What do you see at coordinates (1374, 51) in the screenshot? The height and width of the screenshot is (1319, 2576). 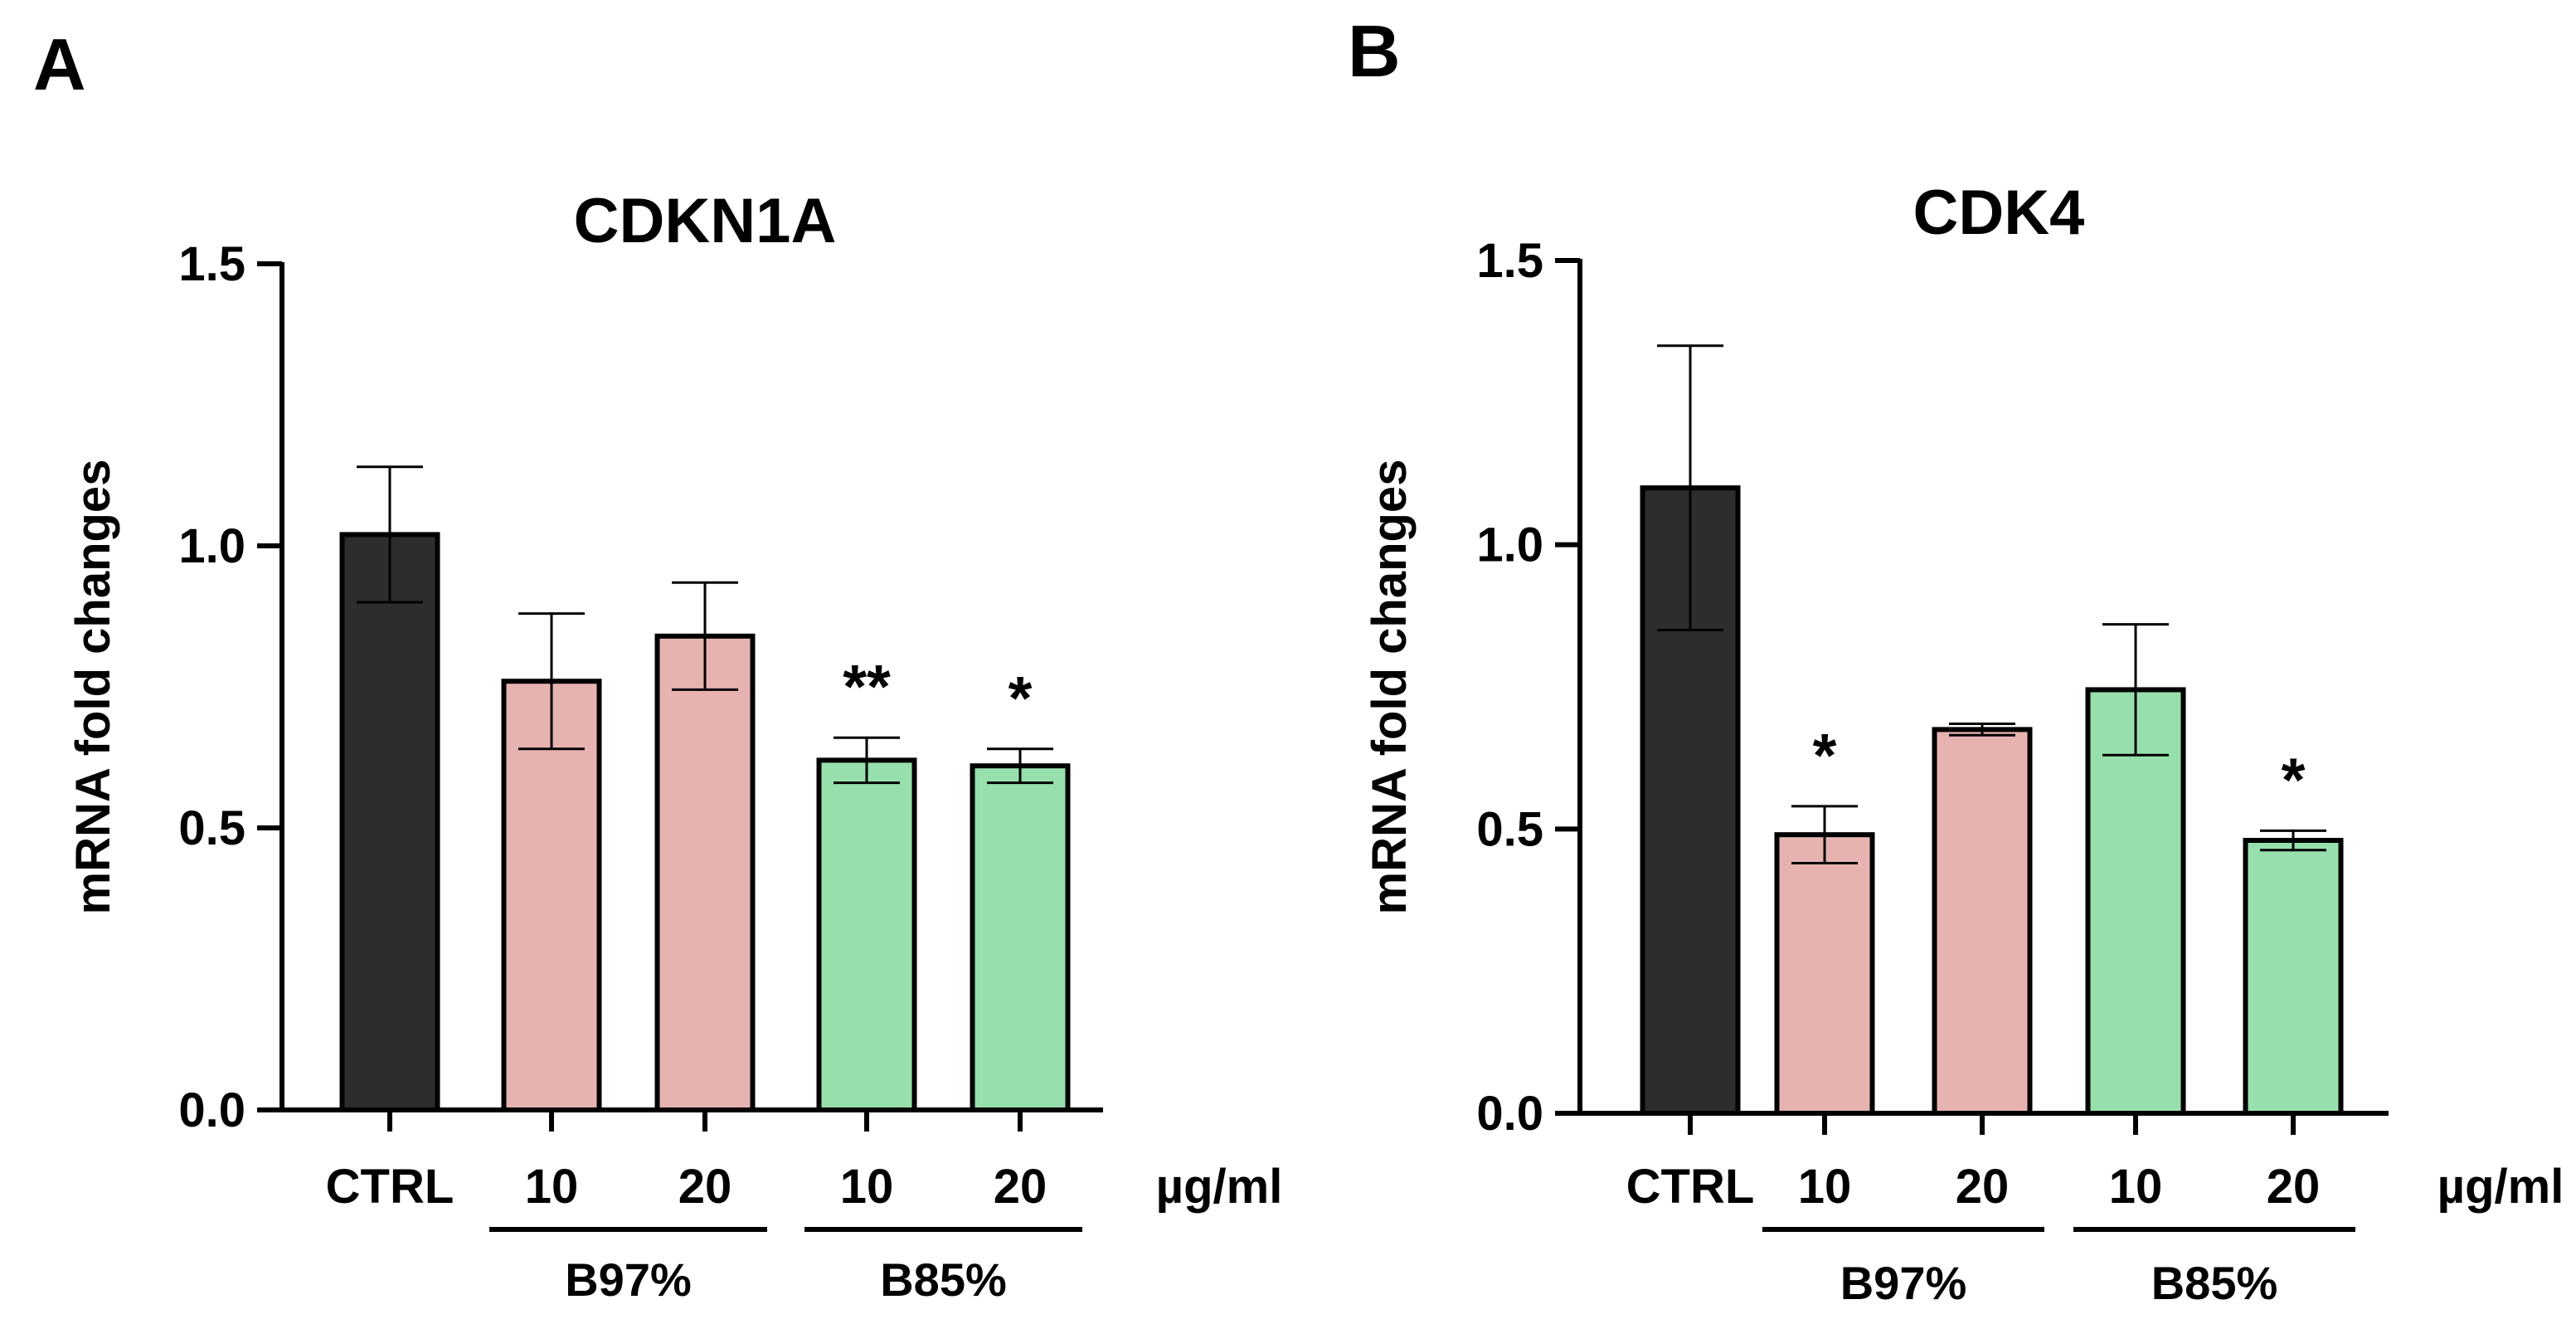 I see `panel-label: B` at bounding box center [1374, 51].